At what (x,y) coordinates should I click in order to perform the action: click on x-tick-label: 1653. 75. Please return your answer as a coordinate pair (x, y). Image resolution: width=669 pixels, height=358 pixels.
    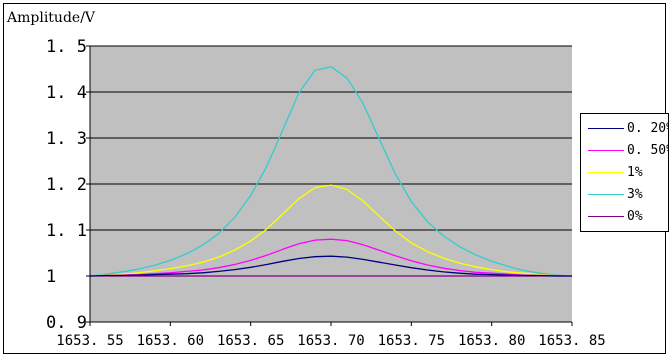
    Looking at the image, I should click on (411, 341).